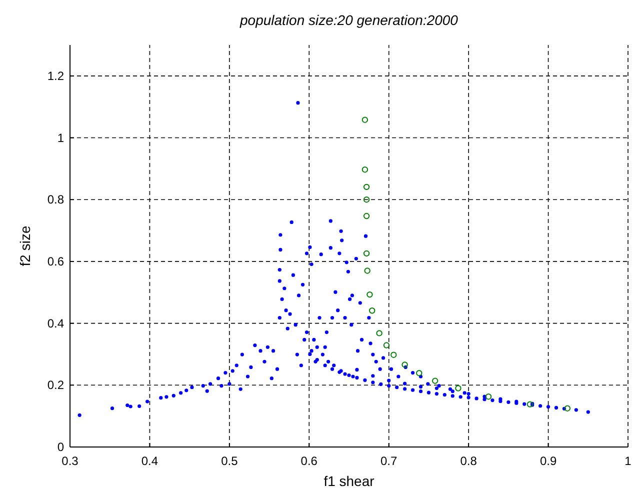 This screenshot has width=638, height=496. Describe the element at coordinates (349, 481) in the screenshot. I see `x-axis-title: f1 shear` at that location.